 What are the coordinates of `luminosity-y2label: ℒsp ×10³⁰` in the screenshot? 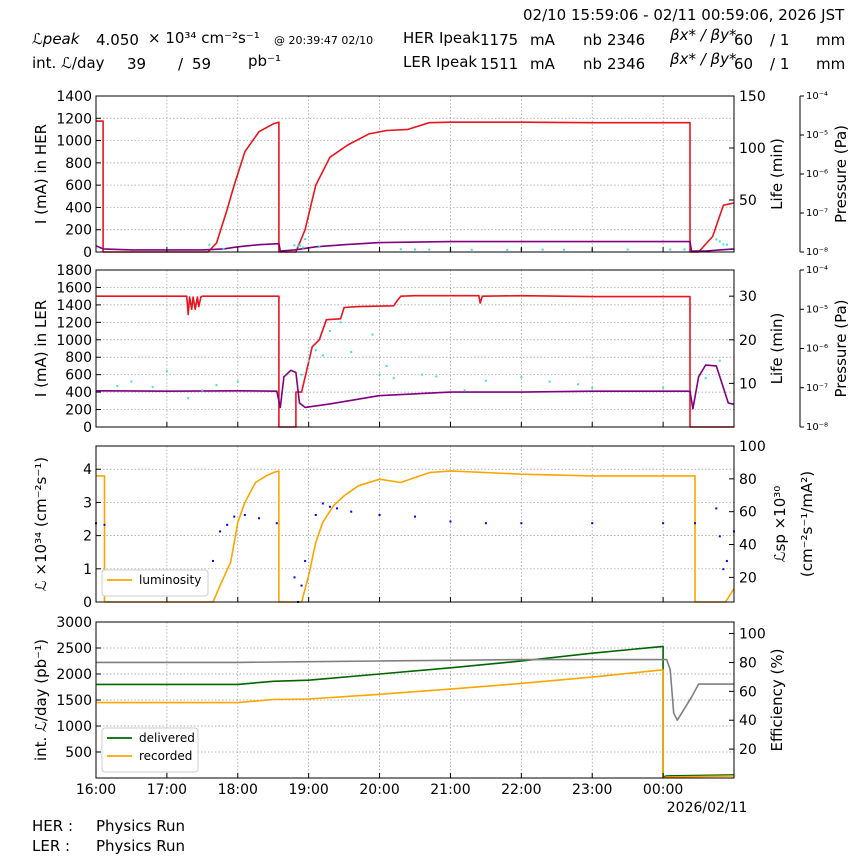 It's located at (780, 524).